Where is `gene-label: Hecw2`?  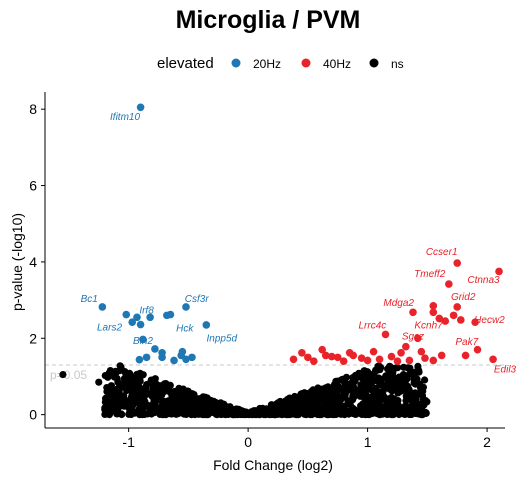 gene-label: Hecw2 is located at coordinates (489, 320).